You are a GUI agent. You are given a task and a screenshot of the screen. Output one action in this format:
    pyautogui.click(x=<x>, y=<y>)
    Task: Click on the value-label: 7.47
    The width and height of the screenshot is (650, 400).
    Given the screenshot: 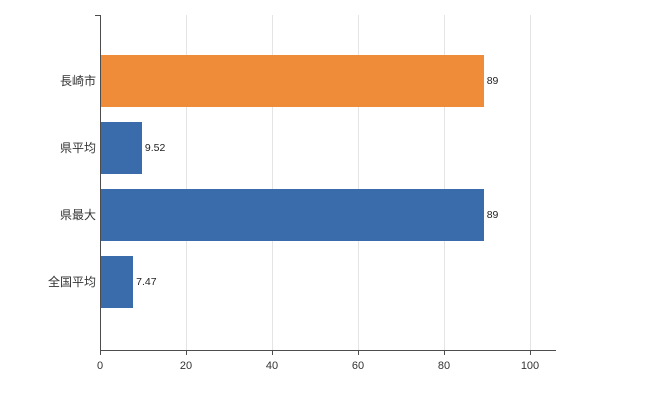 What is the action you would take?
    pyautogui.click(x=146, y=282)
    